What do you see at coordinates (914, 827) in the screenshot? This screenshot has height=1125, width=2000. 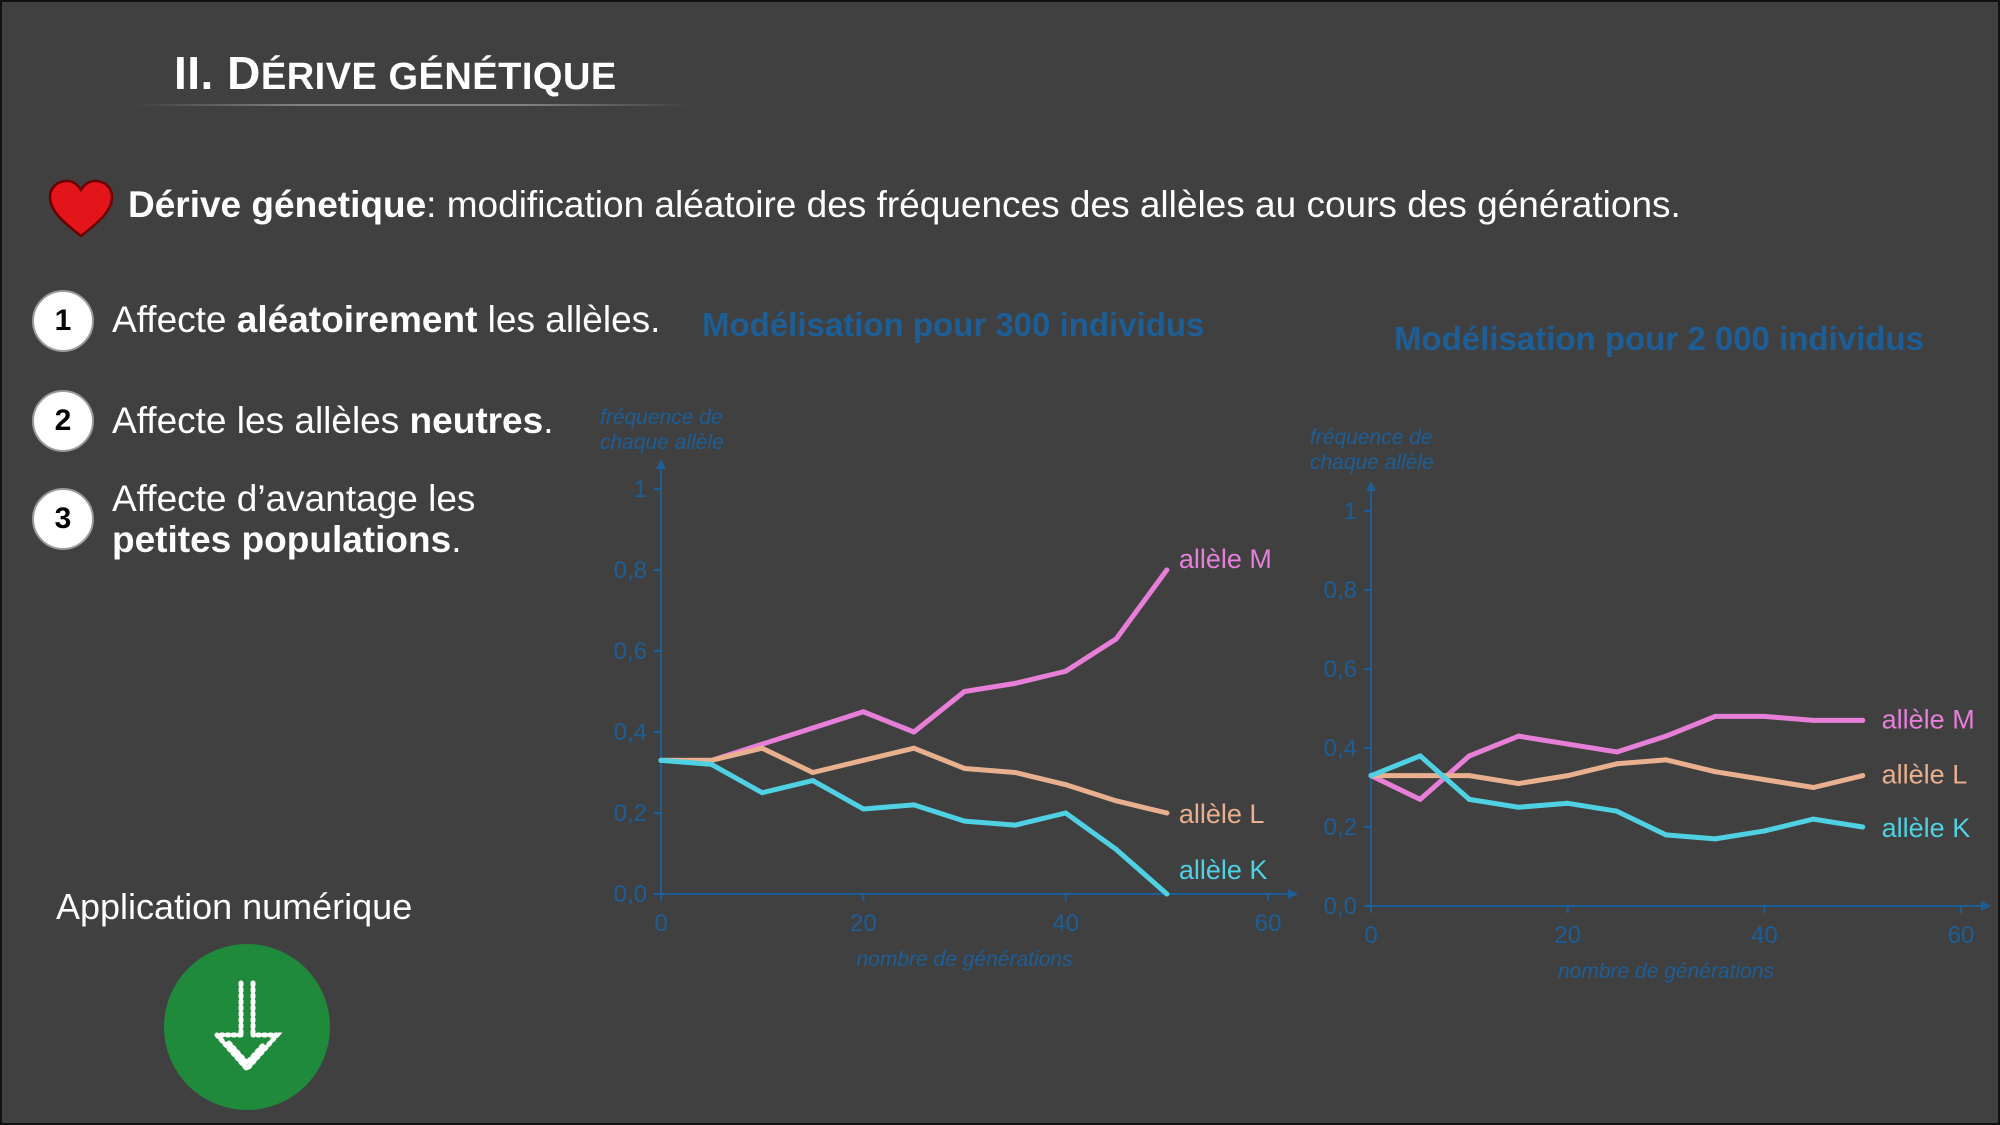 I see `chart-1-series-line-K` at bounding box center [914, 827].